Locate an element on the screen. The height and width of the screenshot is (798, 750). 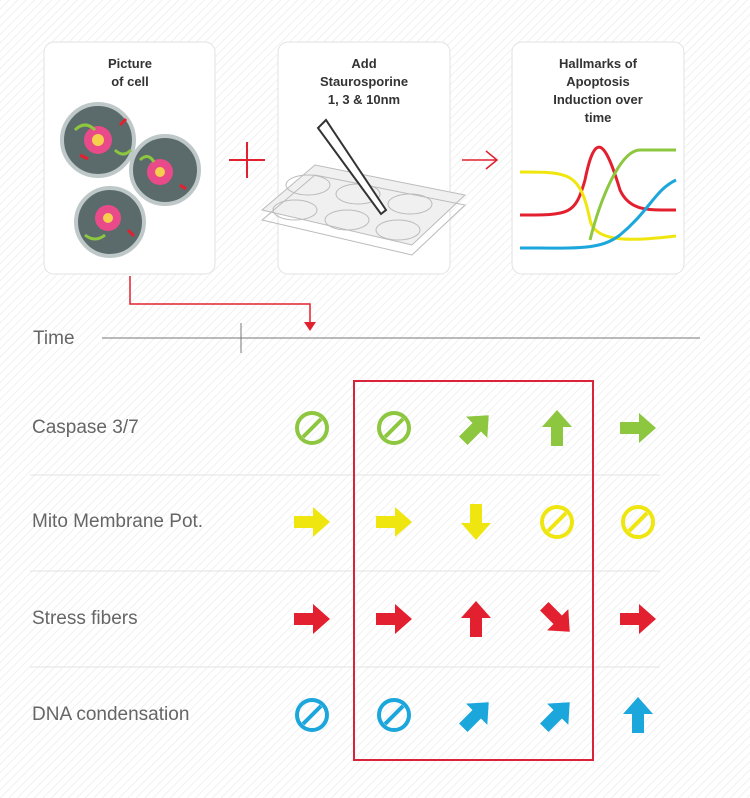
card-title: Add is located at coordinates (363, 63).